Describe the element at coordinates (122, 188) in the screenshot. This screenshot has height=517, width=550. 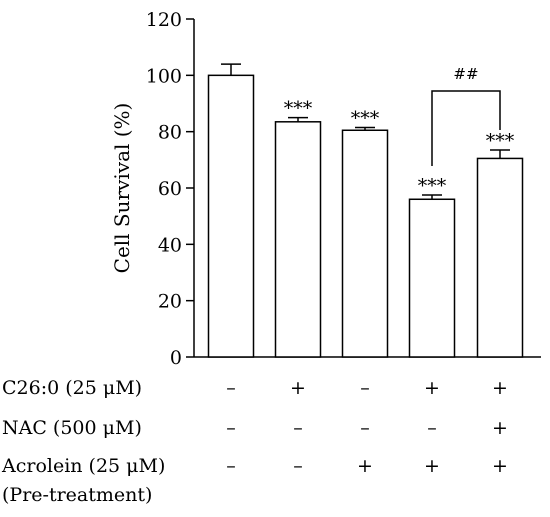
I see `y-axis-label: Cell Survival (%)` at that location.